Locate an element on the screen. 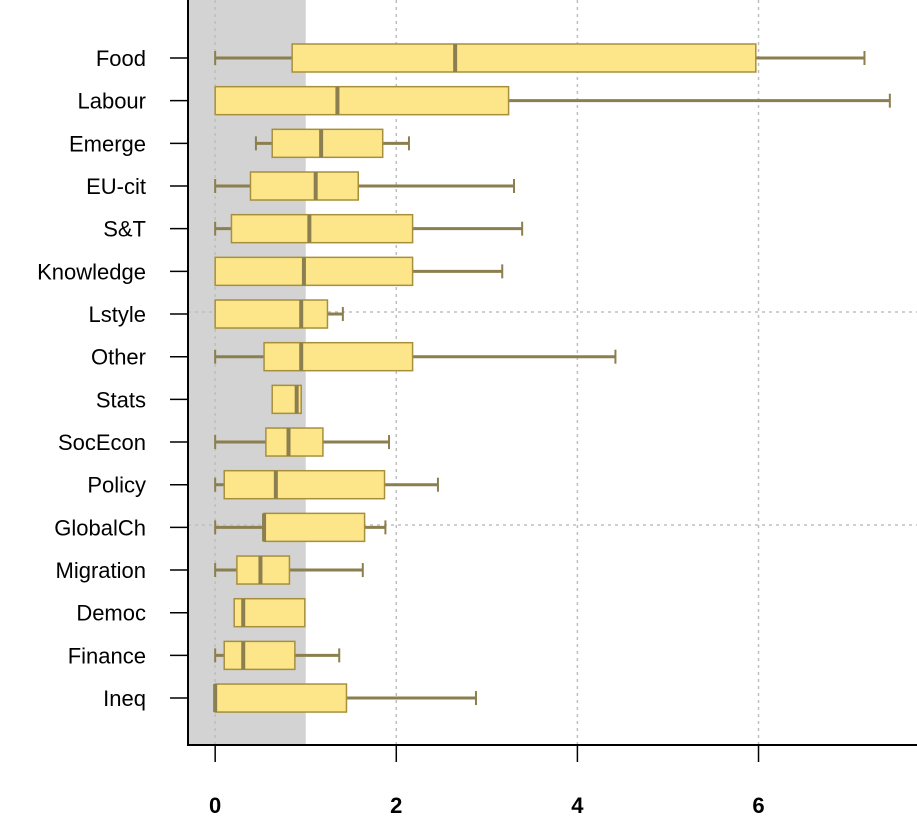  y-tick-label: Food is located at coordinates (121, 58).